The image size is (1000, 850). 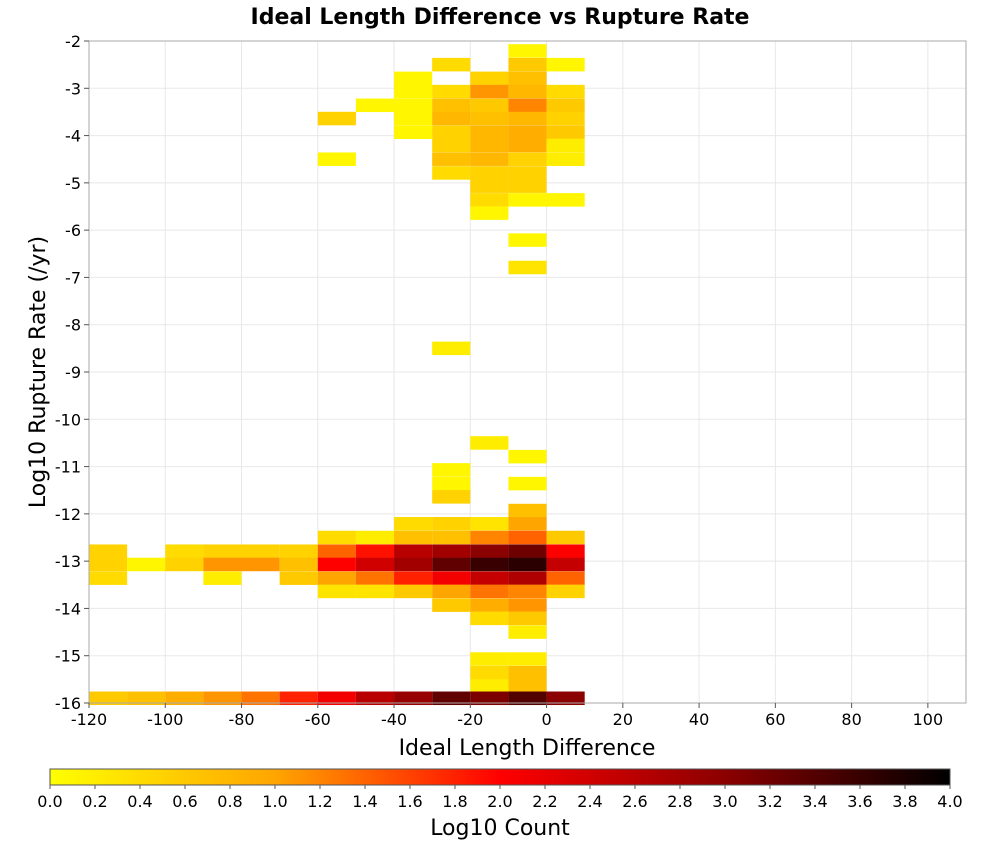 I want to click on x-axis-ticks: -120 -100 -80 -60 -40 -20 0 20 40 60 80 100, so click(x=507, y=716).